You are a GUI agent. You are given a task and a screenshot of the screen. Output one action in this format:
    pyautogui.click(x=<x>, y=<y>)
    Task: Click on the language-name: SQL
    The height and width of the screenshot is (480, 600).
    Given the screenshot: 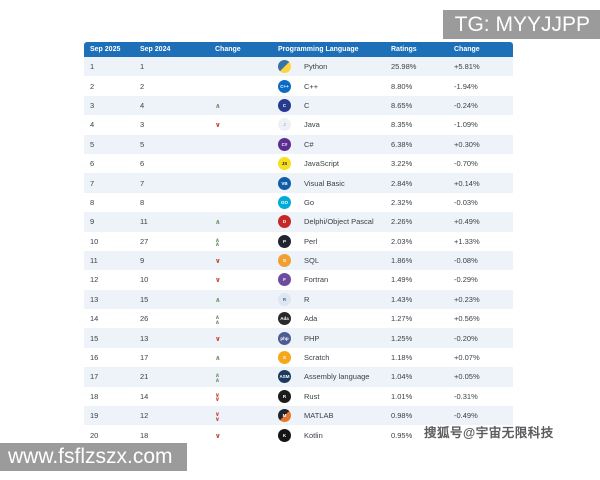 What is the action you would take?
    pyautogui.click(x=312, y=261)
    